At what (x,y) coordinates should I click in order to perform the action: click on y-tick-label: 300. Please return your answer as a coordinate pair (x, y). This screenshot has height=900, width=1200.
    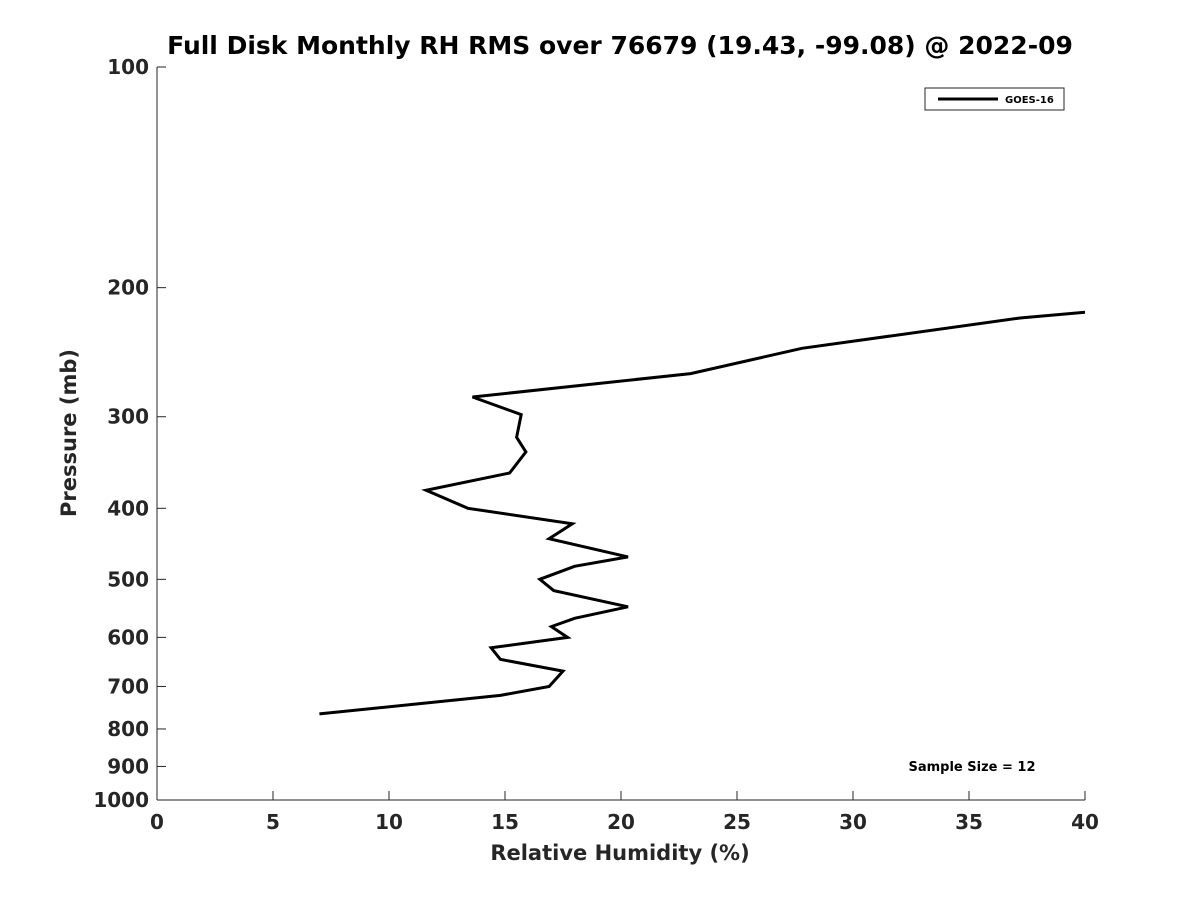
    Looking at the image, I should click on (128, 417).